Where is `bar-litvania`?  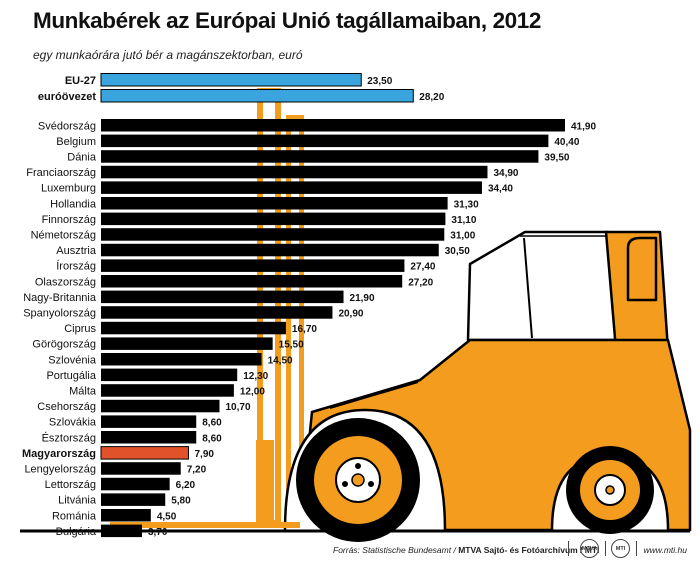
bar-litvania is located at coordinates (133, 499).